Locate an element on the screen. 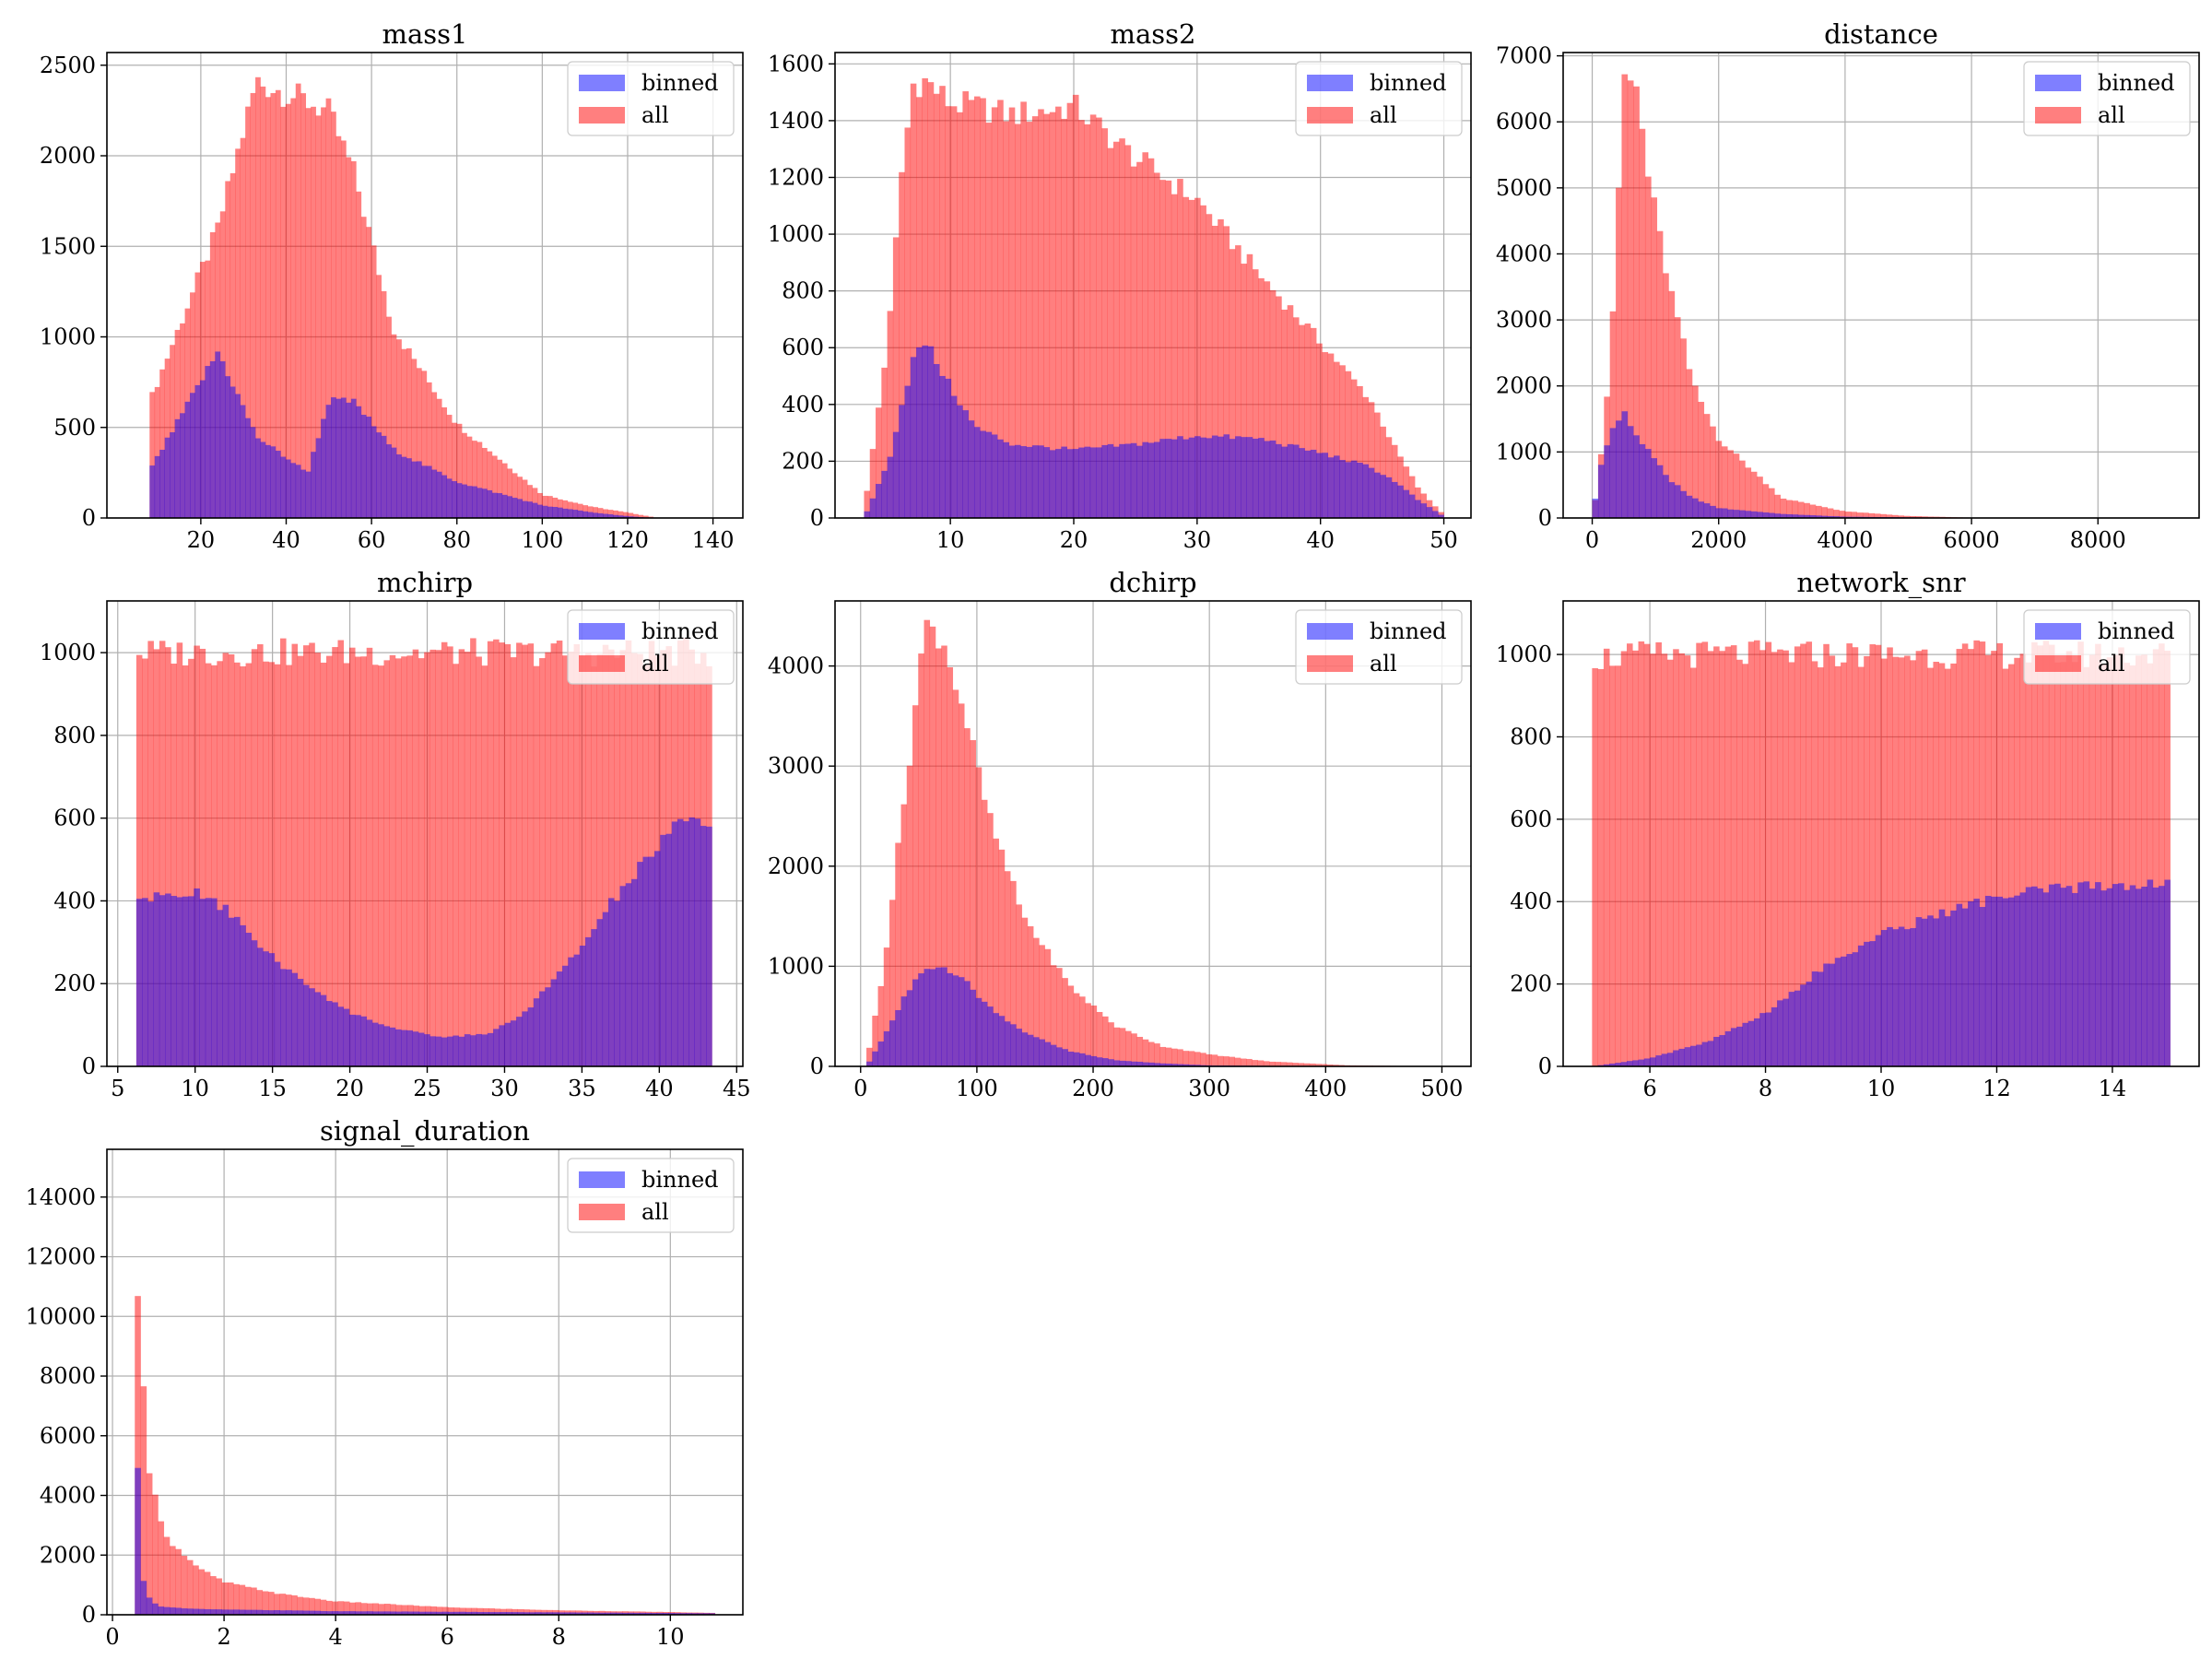  x-tick-label: 15 is located at coordinates (272, 1088).